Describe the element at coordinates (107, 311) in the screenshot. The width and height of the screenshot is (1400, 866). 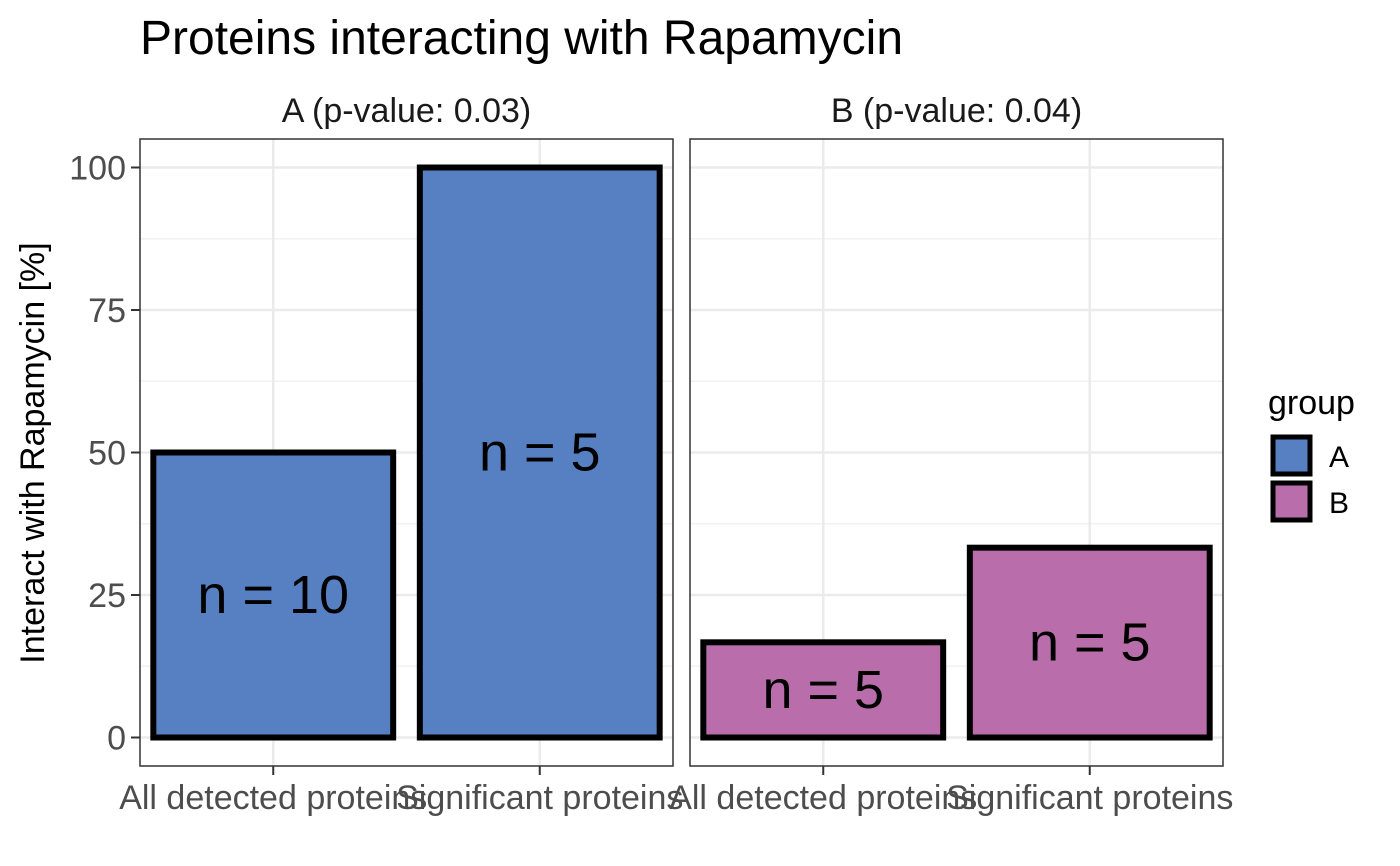
I see `y-tick-label: 75` at that location.